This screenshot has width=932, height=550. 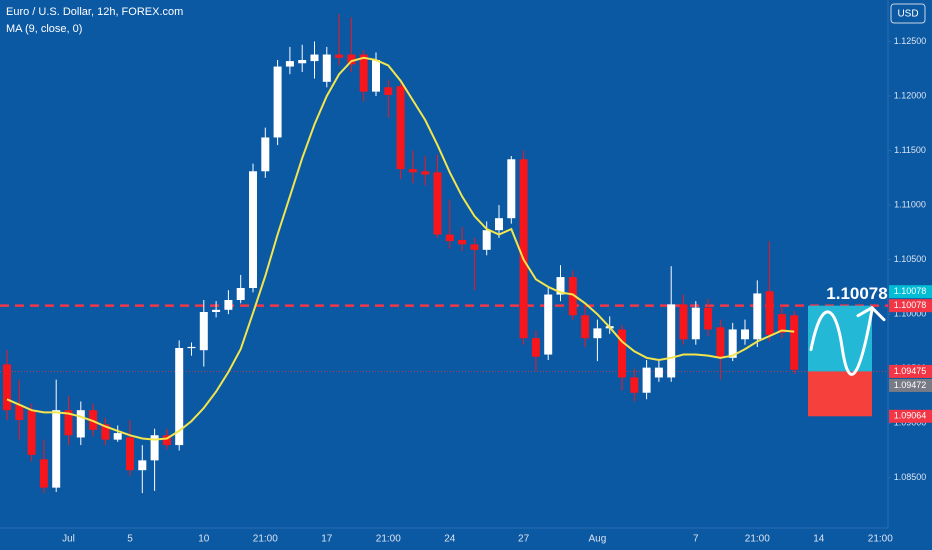 I want to click on price-label: 1.09472, so click(x=910, y=385).